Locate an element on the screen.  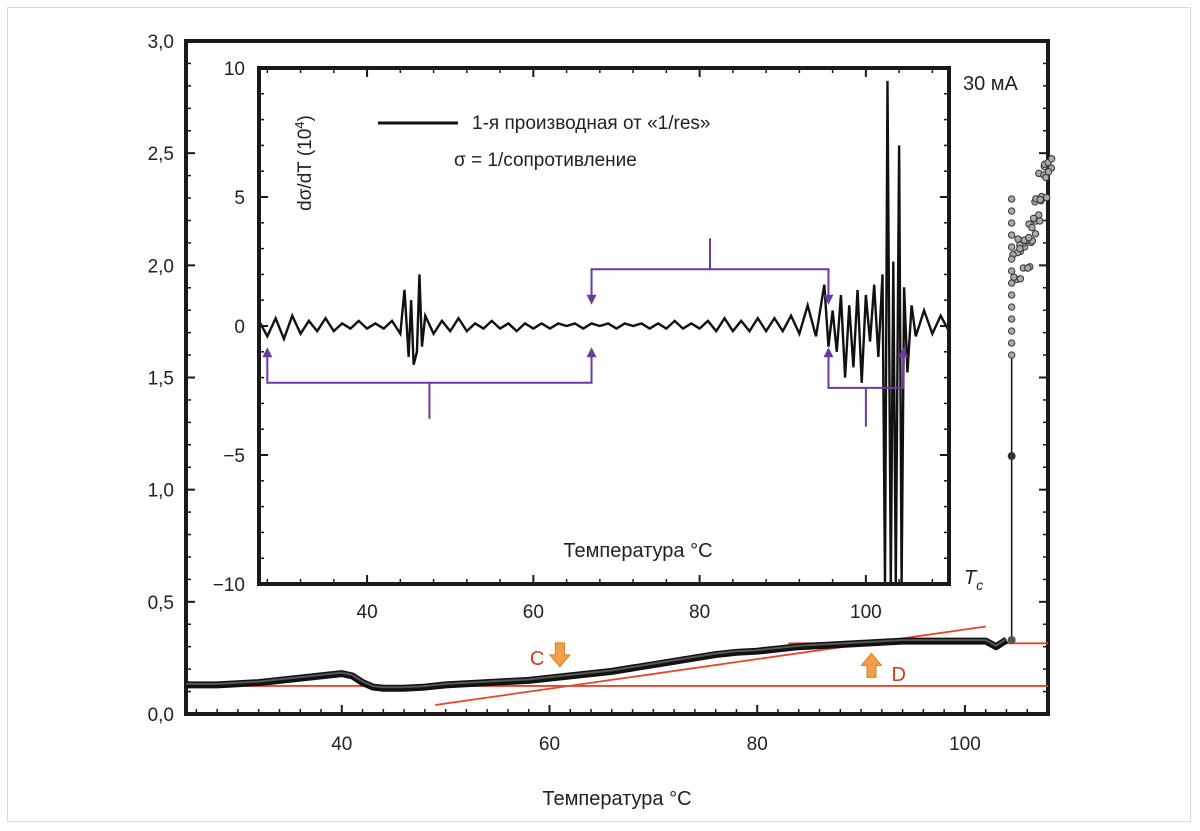
main-series-line is located at coordinates (597, 664).